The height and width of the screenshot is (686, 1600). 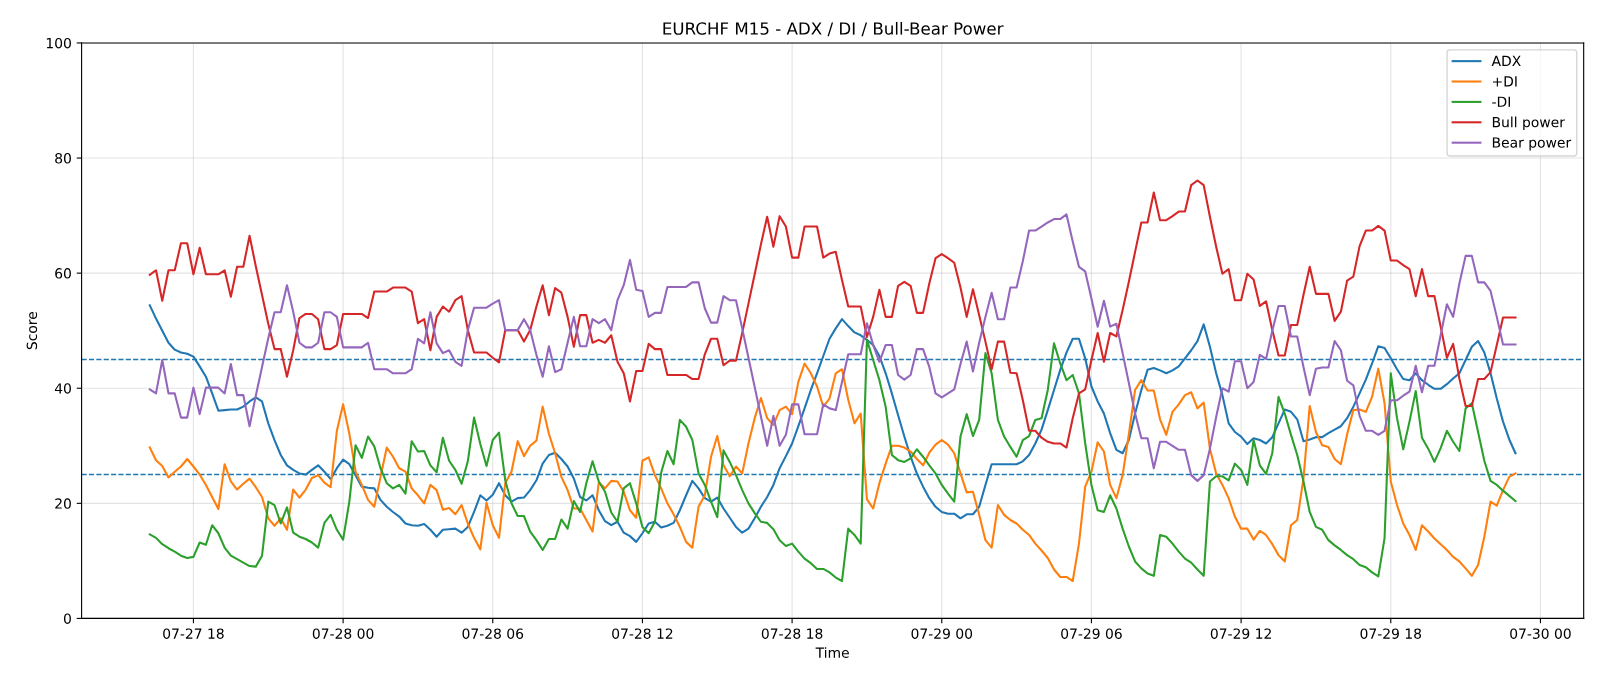 What do you see at coordinates (833, 29) in the screenshot?
I see `chart-title: EURCHF M15 - ADX / DI / Bull-Bear Power` at bounding box center [833, 29].